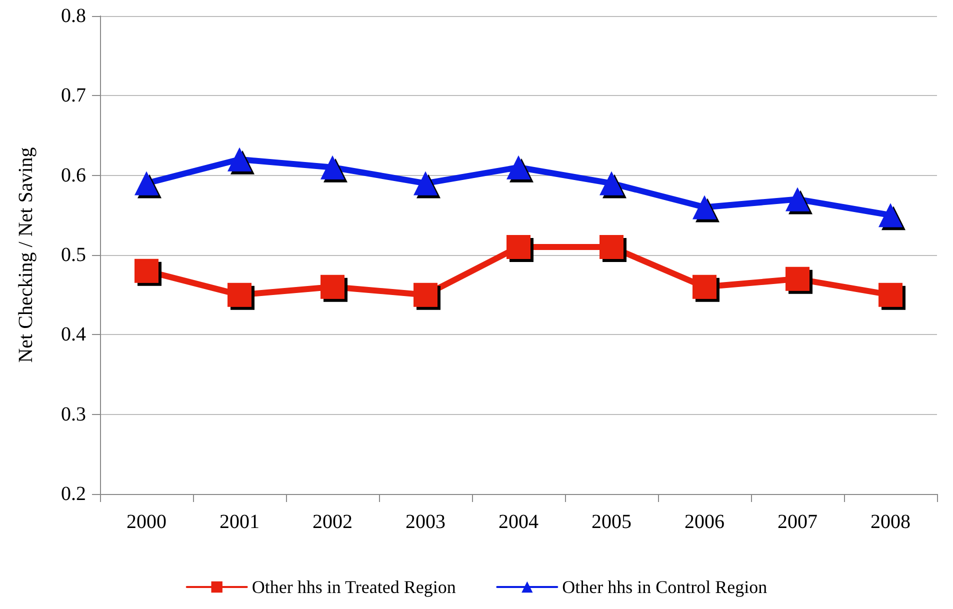  I want to click on legend-label: Other hhs in Control Region, so click(665, 587).